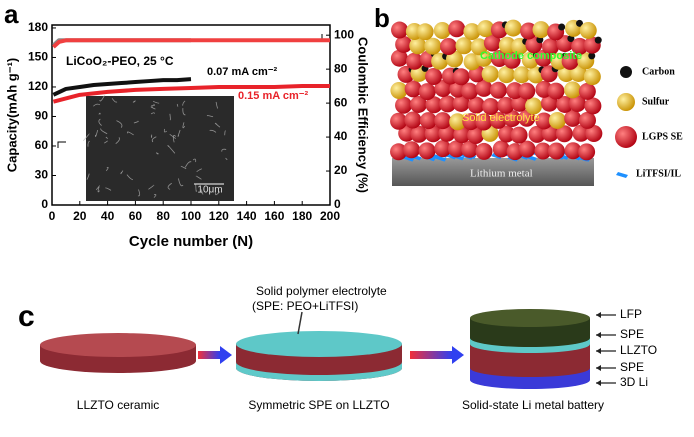  I want to click on x-tick-label: 80, so click(164, 216).